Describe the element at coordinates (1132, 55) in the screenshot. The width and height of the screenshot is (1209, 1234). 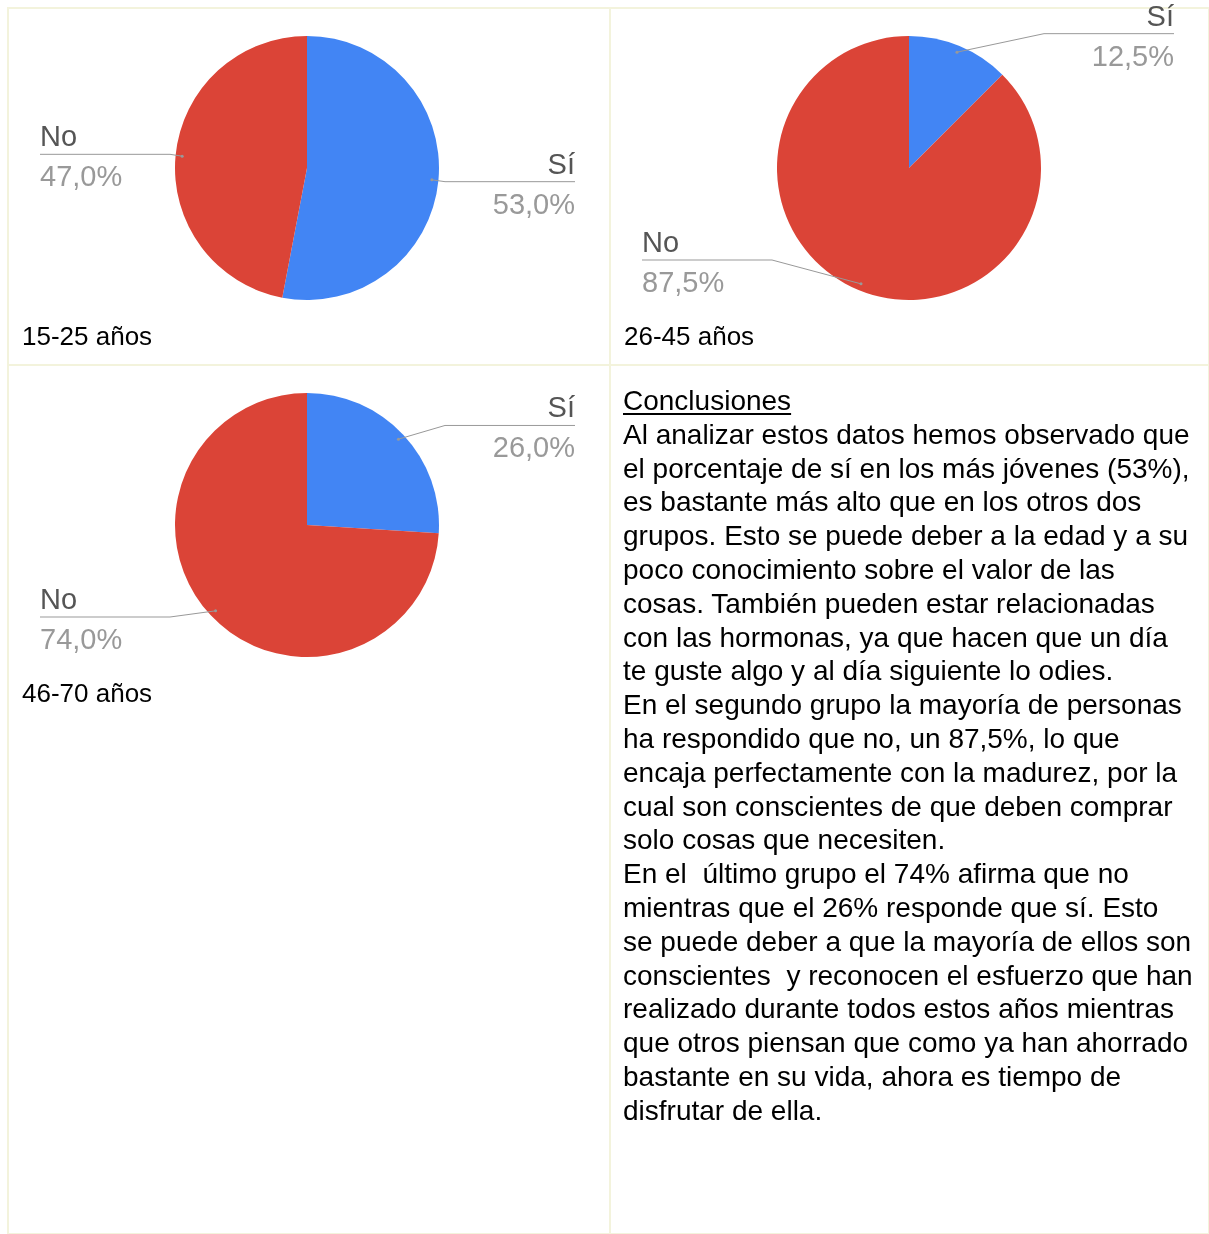
I see `data-label: 12,5%` at that location.